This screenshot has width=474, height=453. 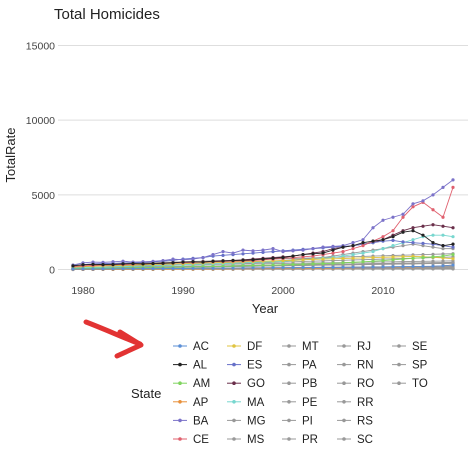 I want to click on series-ac, so click(x=263, y=267).